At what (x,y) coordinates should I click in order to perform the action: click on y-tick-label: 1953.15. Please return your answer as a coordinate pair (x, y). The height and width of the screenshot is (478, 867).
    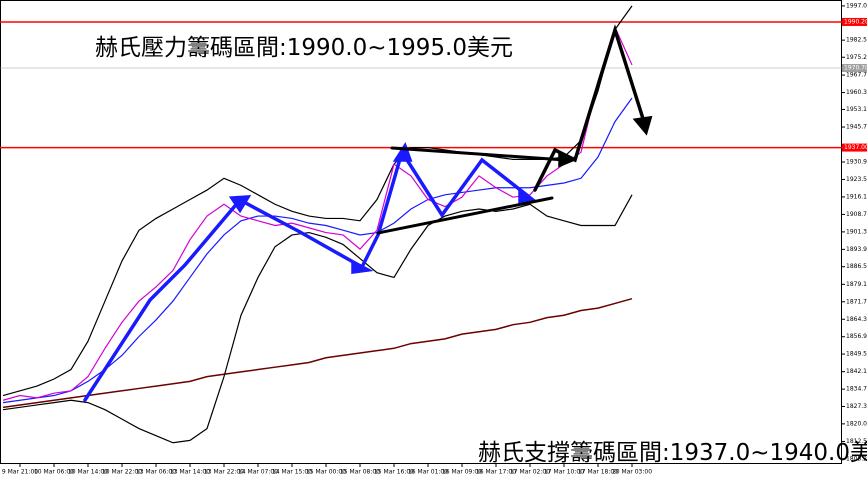
    Looking at the image, I should click on (856, 109).